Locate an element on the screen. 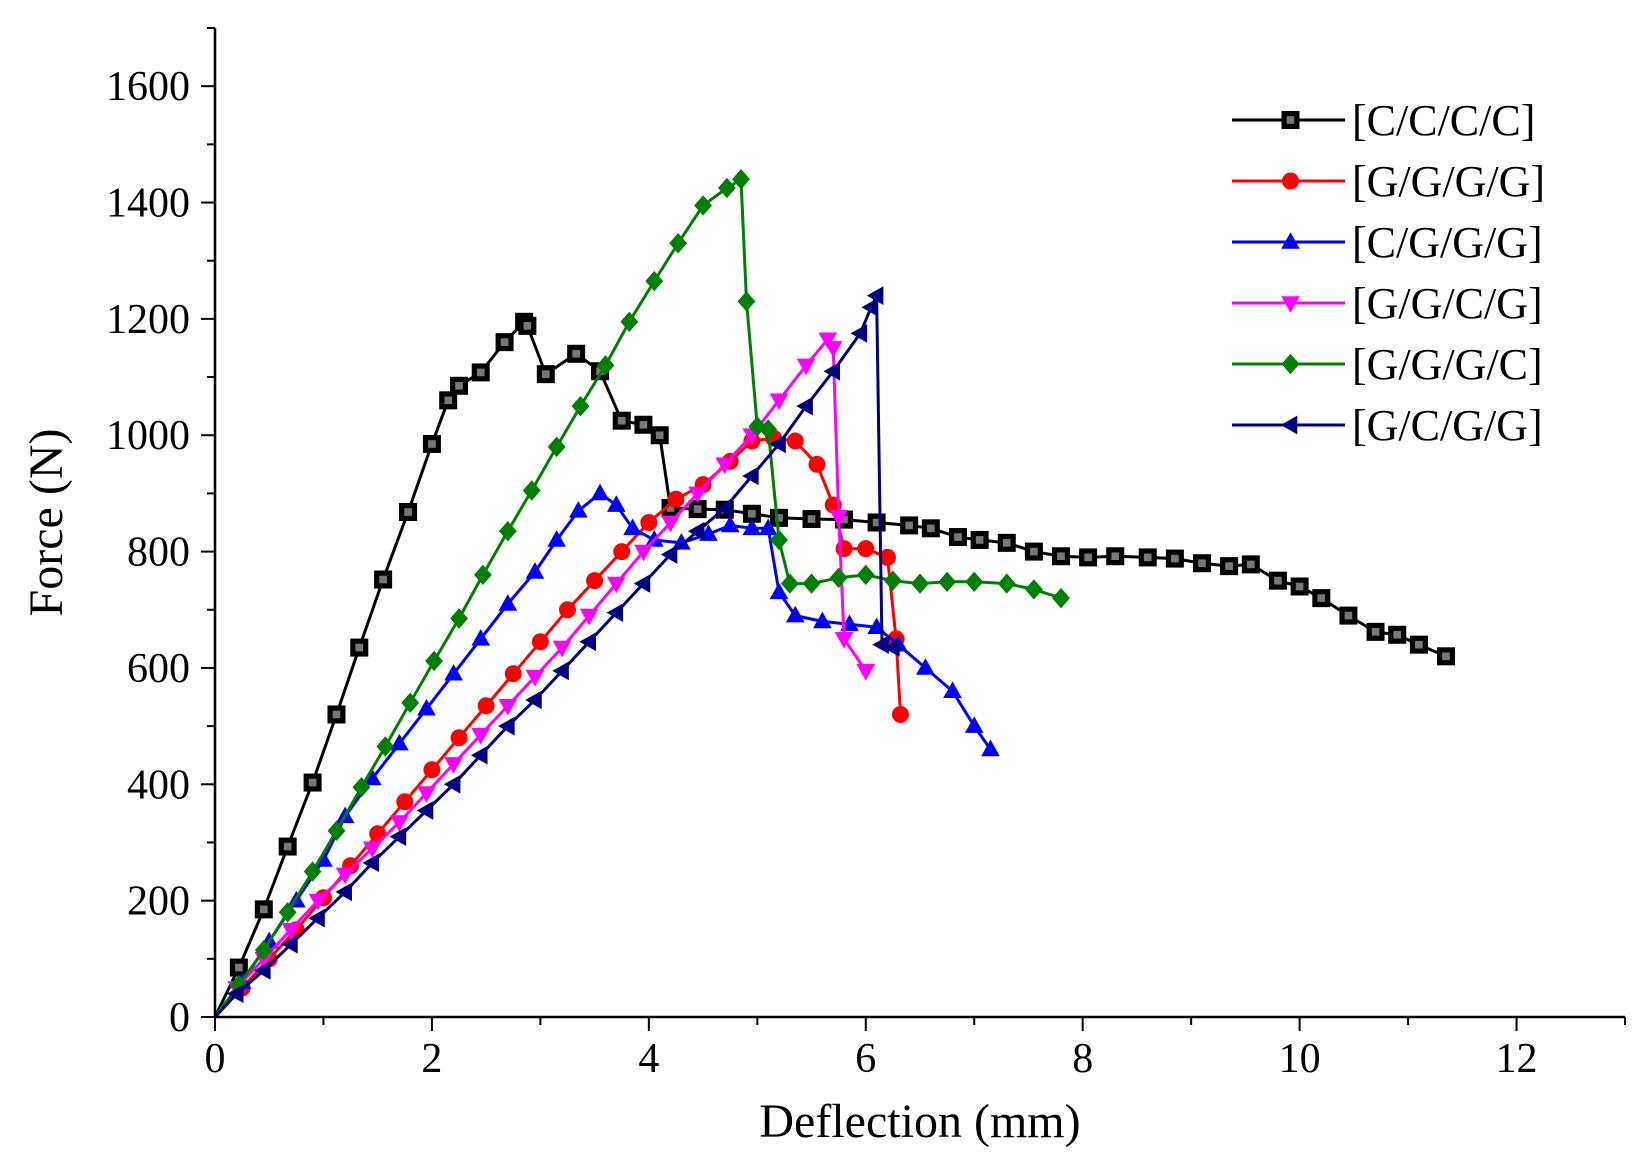 This screenshot has height=1170, width=1644. legend-label-0: [C/C/C/C] is located at coordinates (1443, 120).